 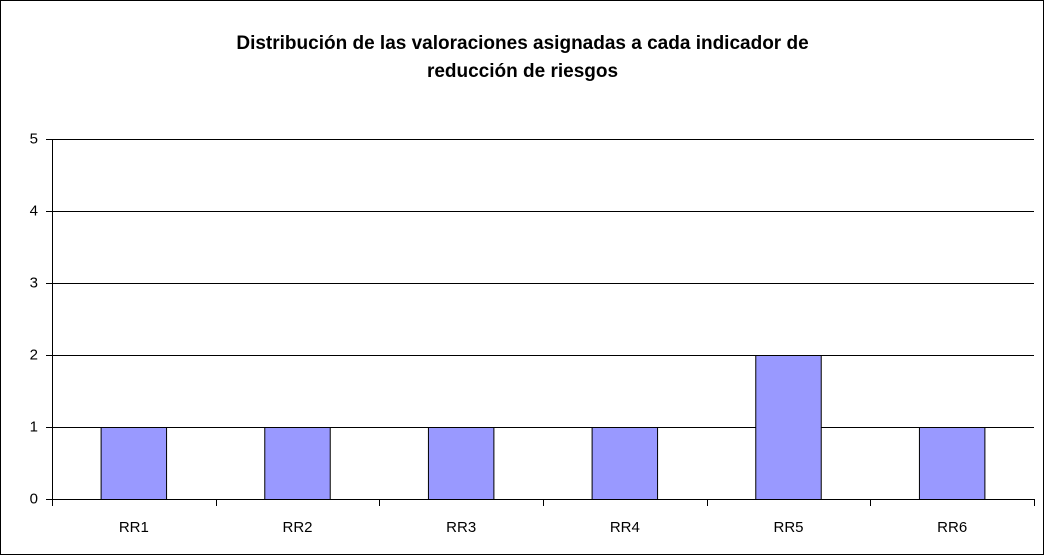 What do you see at coordinates (297, 527) in the screenshot?
I see `x-tick-label: RR2` at bounding box center [297, 527].